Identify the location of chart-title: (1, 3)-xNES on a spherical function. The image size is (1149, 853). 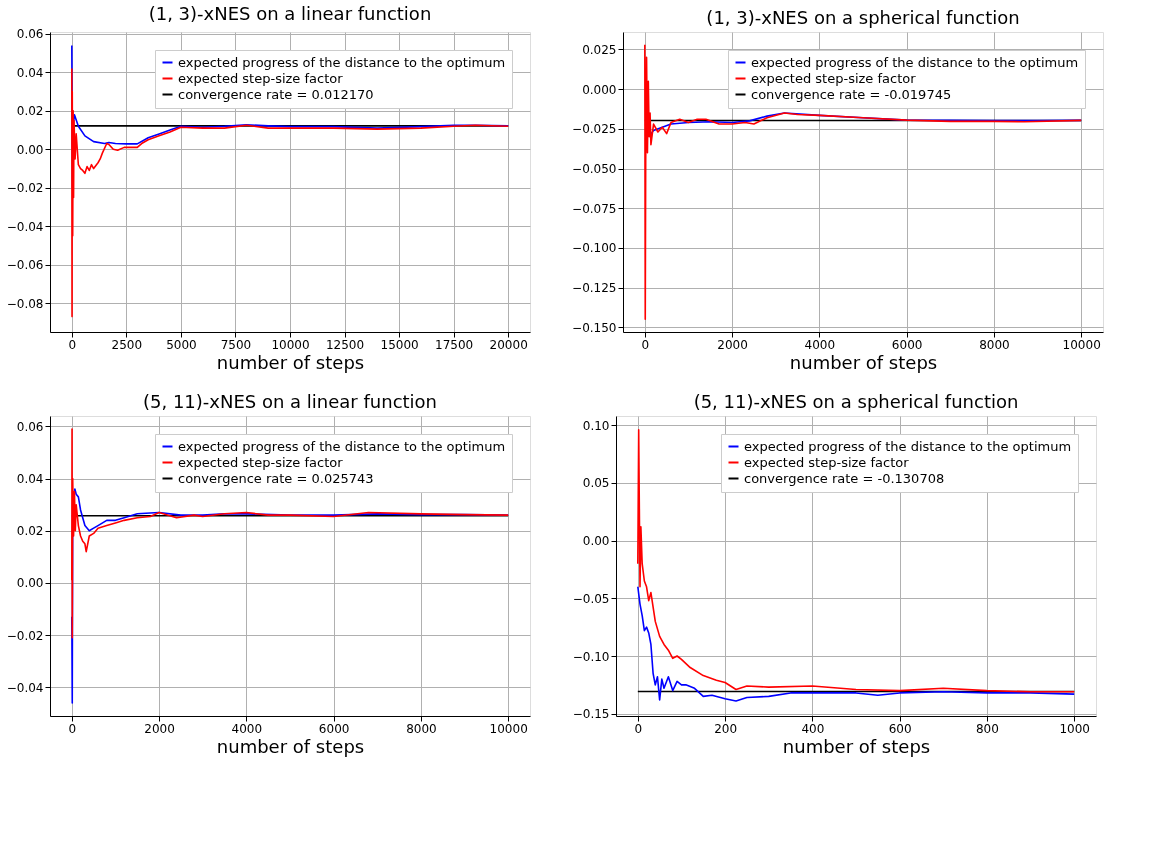
(863, 17).